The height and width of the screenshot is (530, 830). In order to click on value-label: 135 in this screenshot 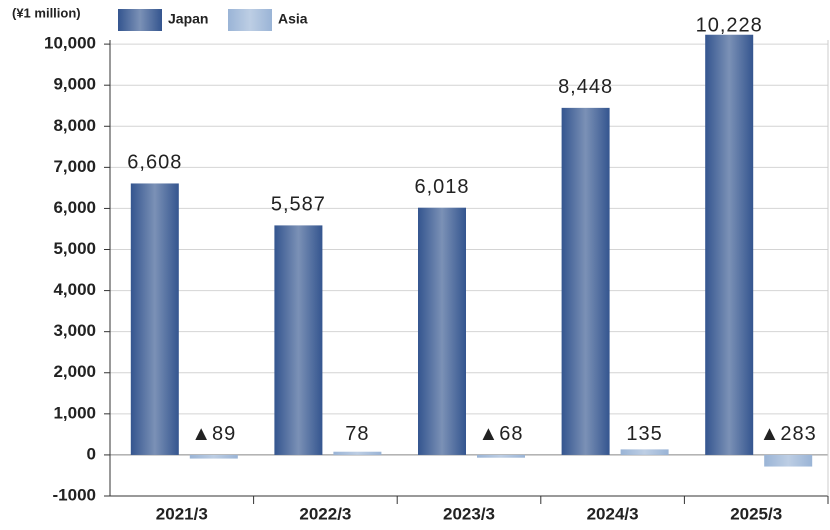, I will do `click(644, 434)`.